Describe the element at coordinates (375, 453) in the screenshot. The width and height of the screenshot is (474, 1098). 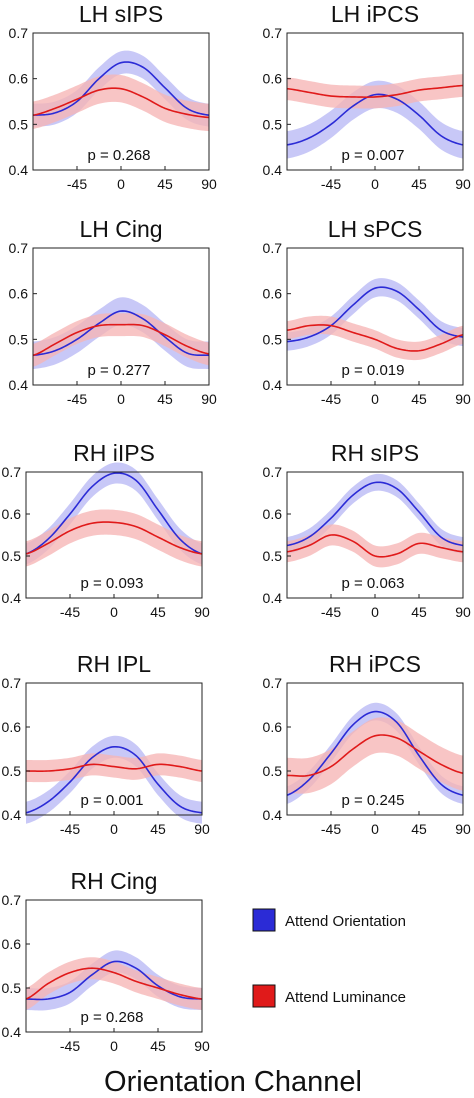
I see `panel-title: RH sIPS` at that location.